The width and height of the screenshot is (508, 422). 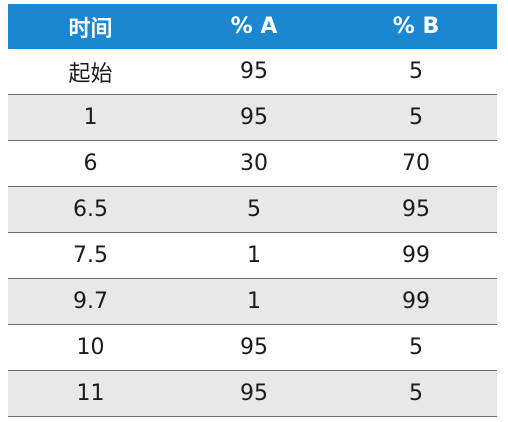 What do you see at coordinates (90, 117) in the screenshot?
I see `cell-time: 1` at bounding box center [90, 117].